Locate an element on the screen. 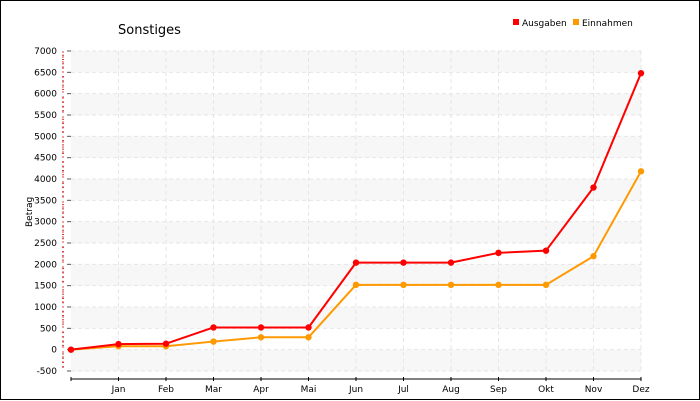  y-tick-label: 4500 is located at coordinates (45, 159).